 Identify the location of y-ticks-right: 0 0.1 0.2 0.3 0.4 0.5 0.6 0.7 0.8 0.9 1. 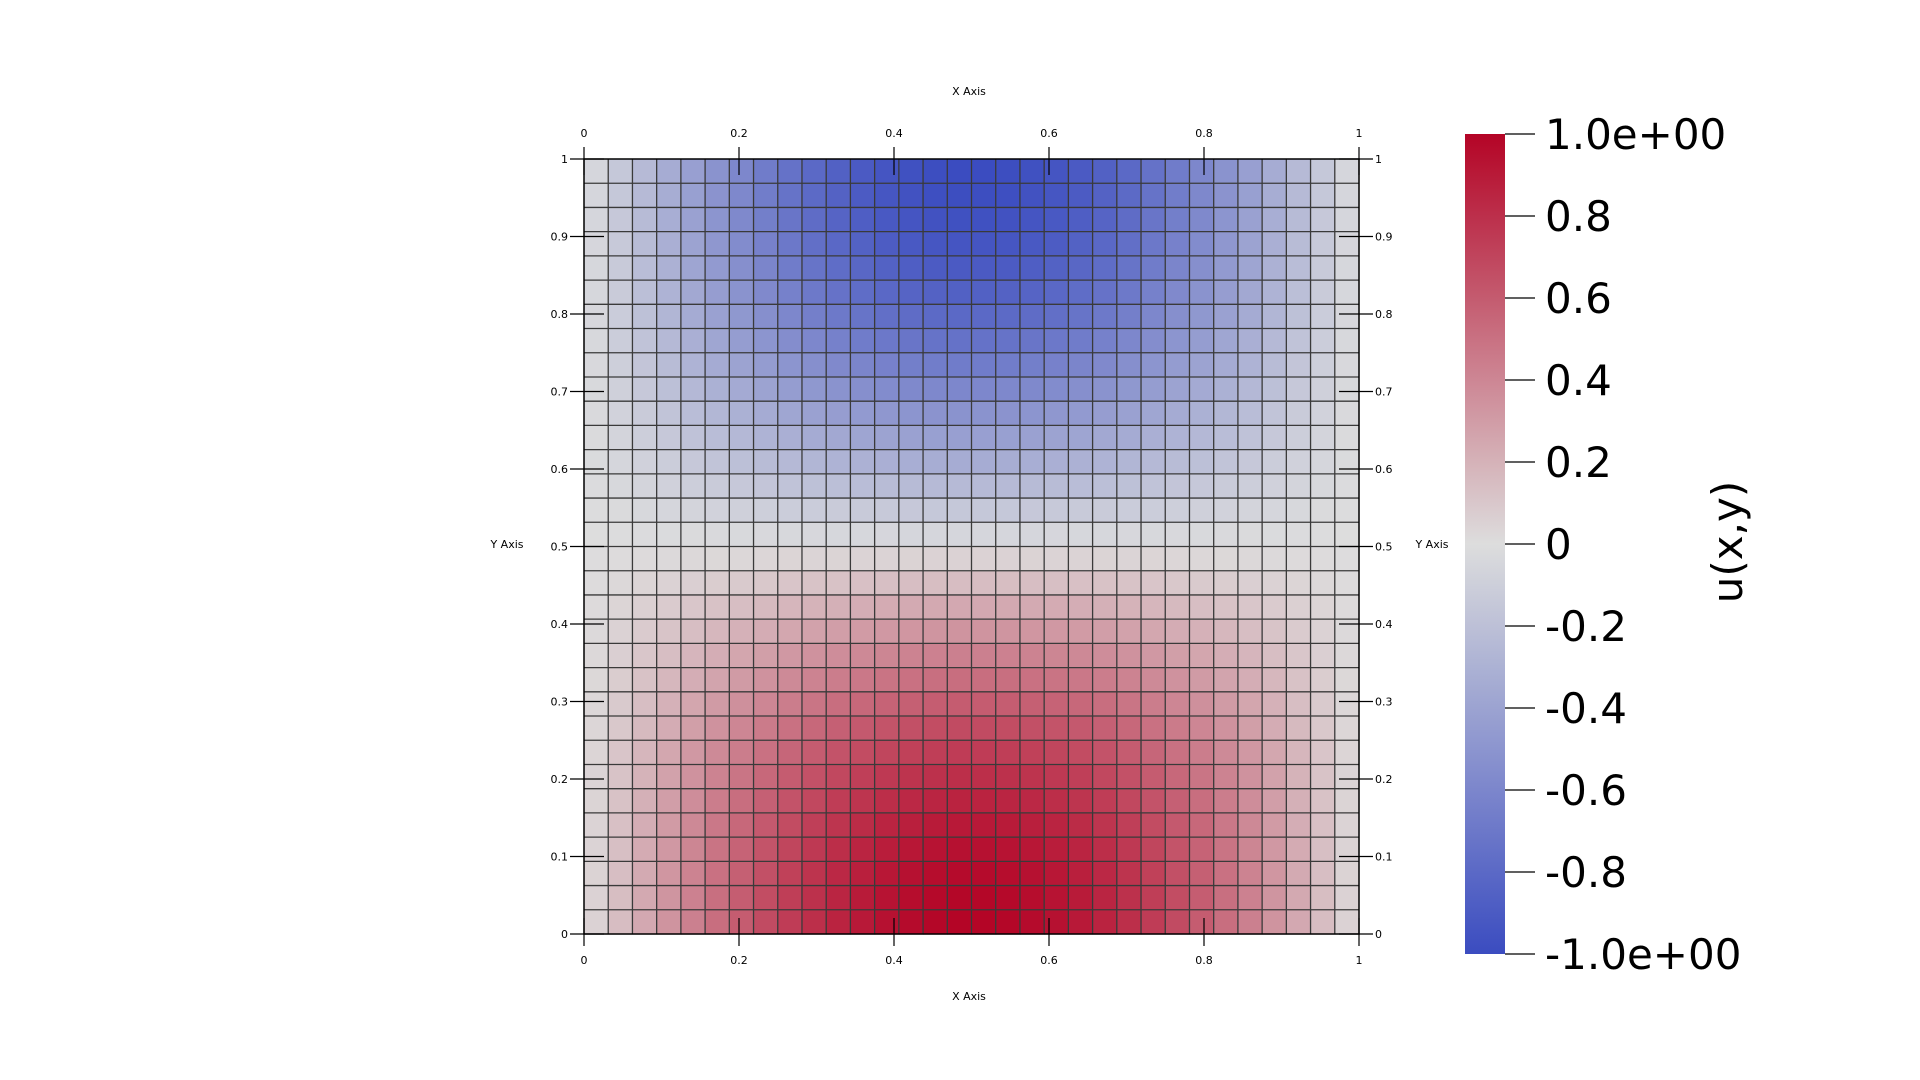
(1366, 547).